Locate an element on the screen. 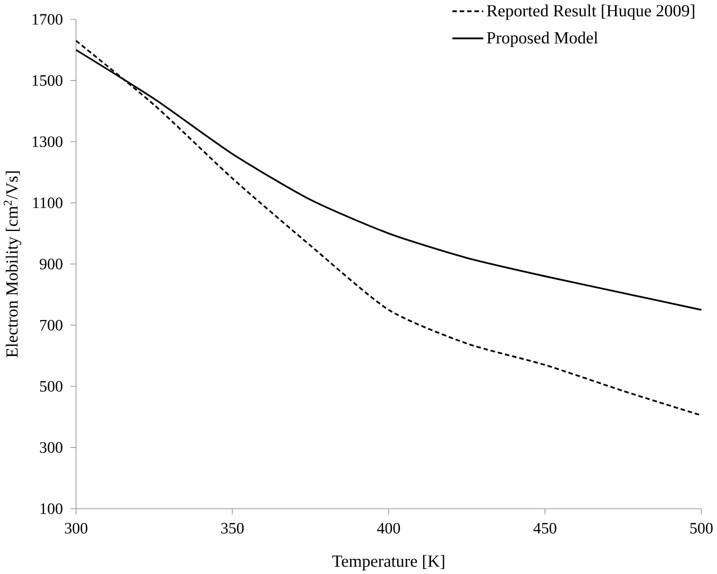 The height and width of the screenshot is (574, 717). y-tick-label: 700 is located at coordinates (51, 325).